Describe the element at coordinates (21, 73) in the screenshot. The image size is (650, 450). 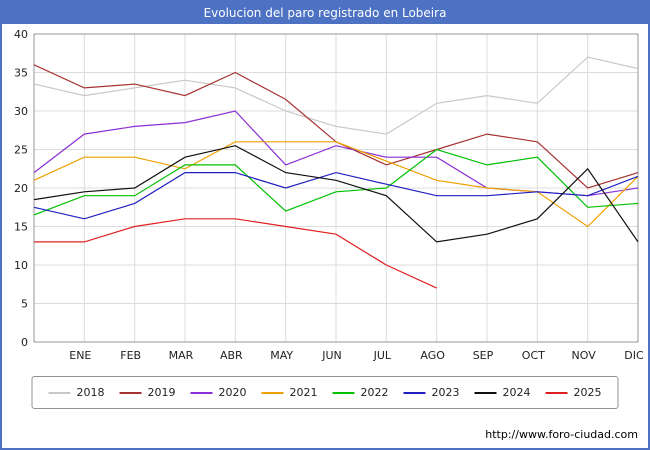
I see `y-tick-label: 35` at that location.